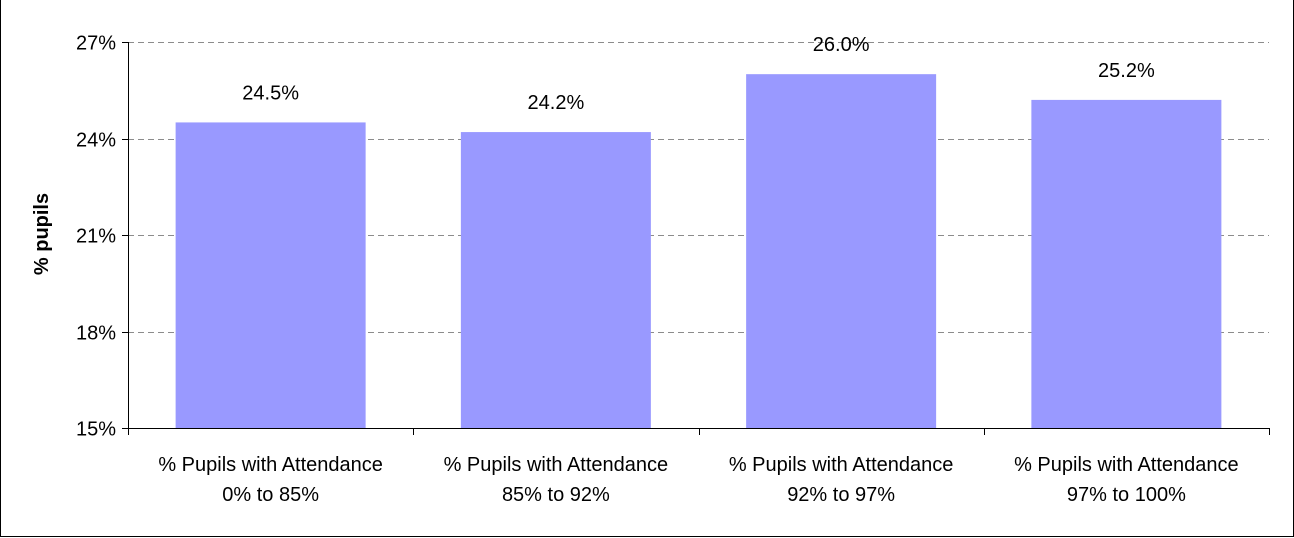 This screenshot has height=538, width=1294. What do you see at coordinates (42, 234) in the screenshot?
I see `y-axis-title: % pupils` at bounding box center [42, 234].